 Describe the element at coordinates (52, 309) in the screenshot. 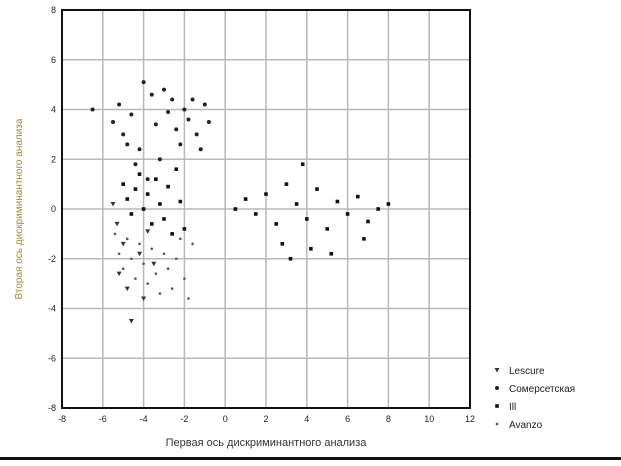

I see `y-tick-label-2: -4` at that location.